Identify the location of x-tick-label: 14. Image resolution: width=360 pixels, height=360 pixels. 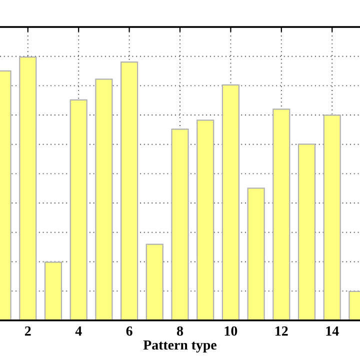
(332, 331).